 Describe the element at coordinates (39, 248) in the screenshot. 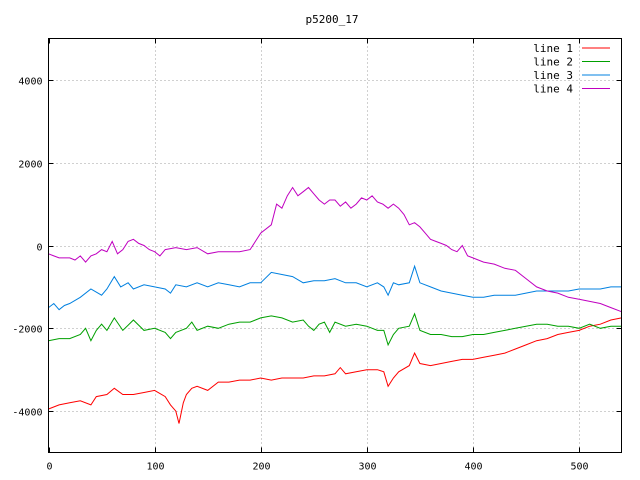

I see `y-tick-label: 0` at that location.